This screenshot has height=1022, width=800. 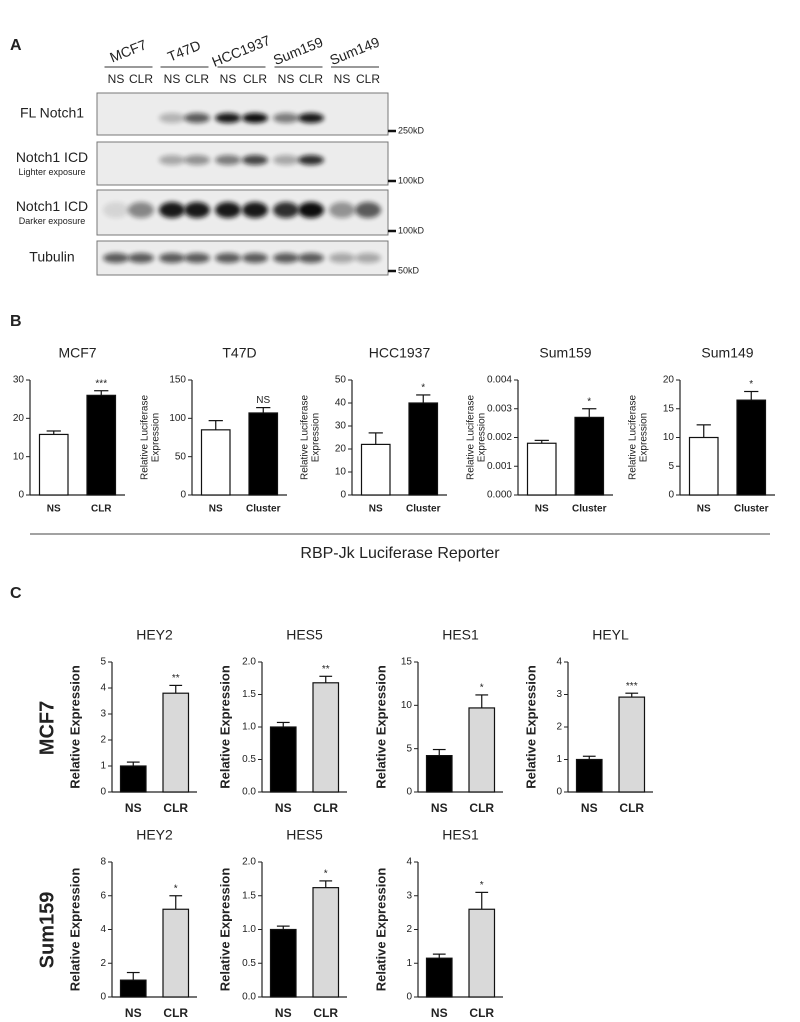 I want to click on y-tick-label: 0.0, so click(x=249, y=792).